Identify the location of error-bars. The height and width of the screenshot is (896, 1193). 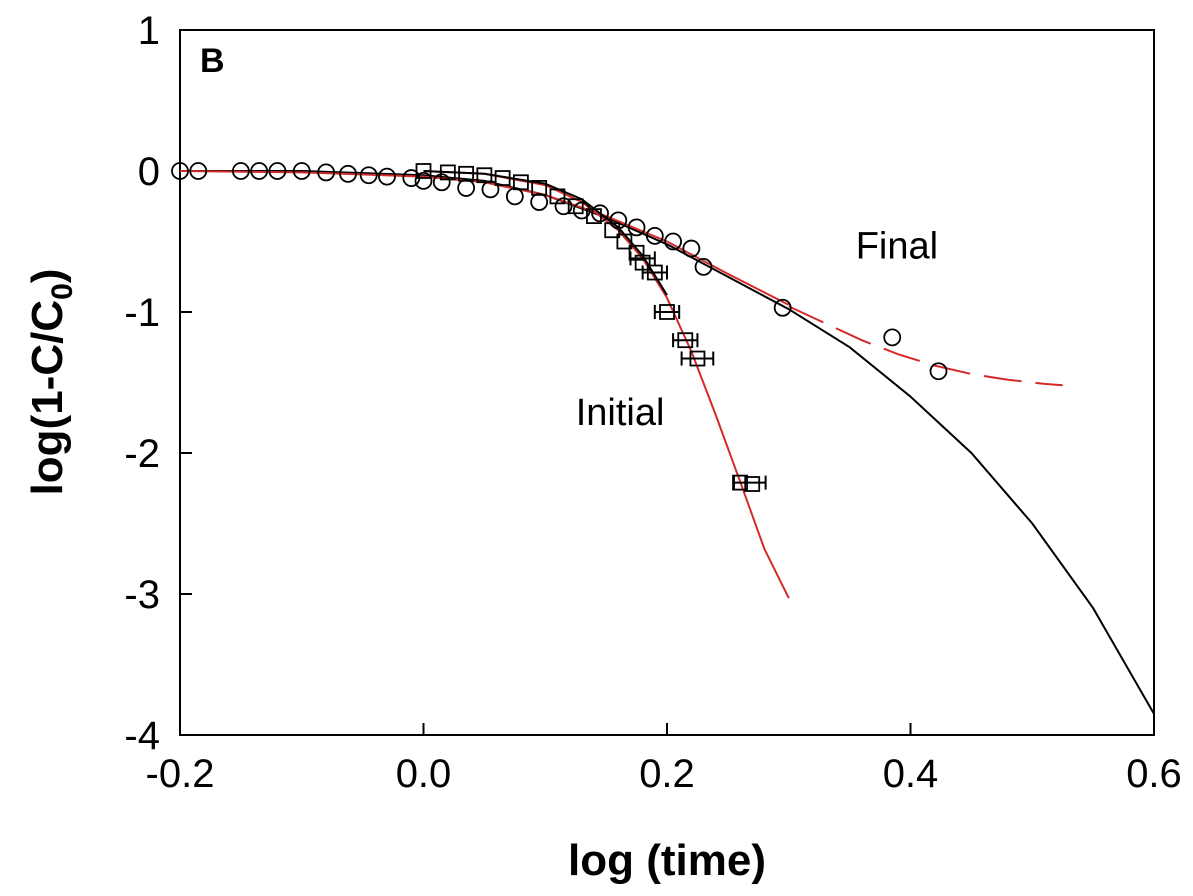
(698, 370).